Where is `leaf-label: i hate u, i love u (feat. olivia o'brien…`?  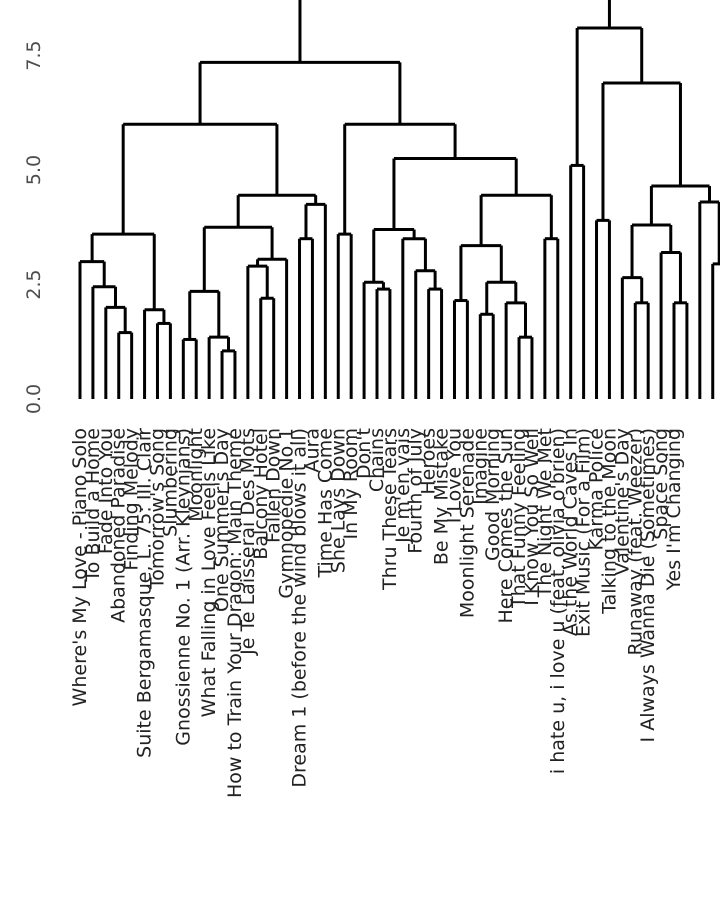
leaf-label: i hate u, i love u (feat. olivia o'brien… is located at coordinates (558, 601).